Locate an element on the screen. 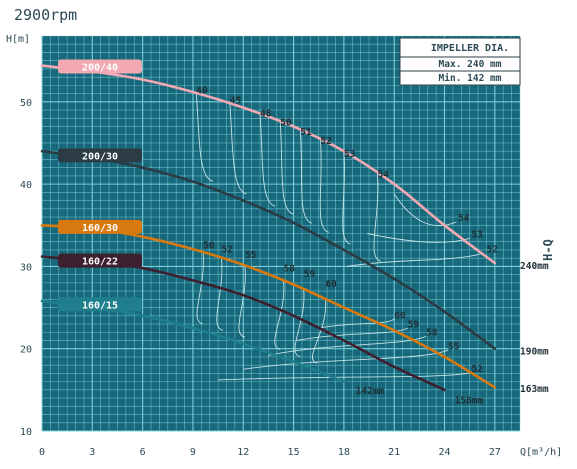 This screenshot has width=577, height=469. efficiency-label: 51 is located at coordinates (306, 132).